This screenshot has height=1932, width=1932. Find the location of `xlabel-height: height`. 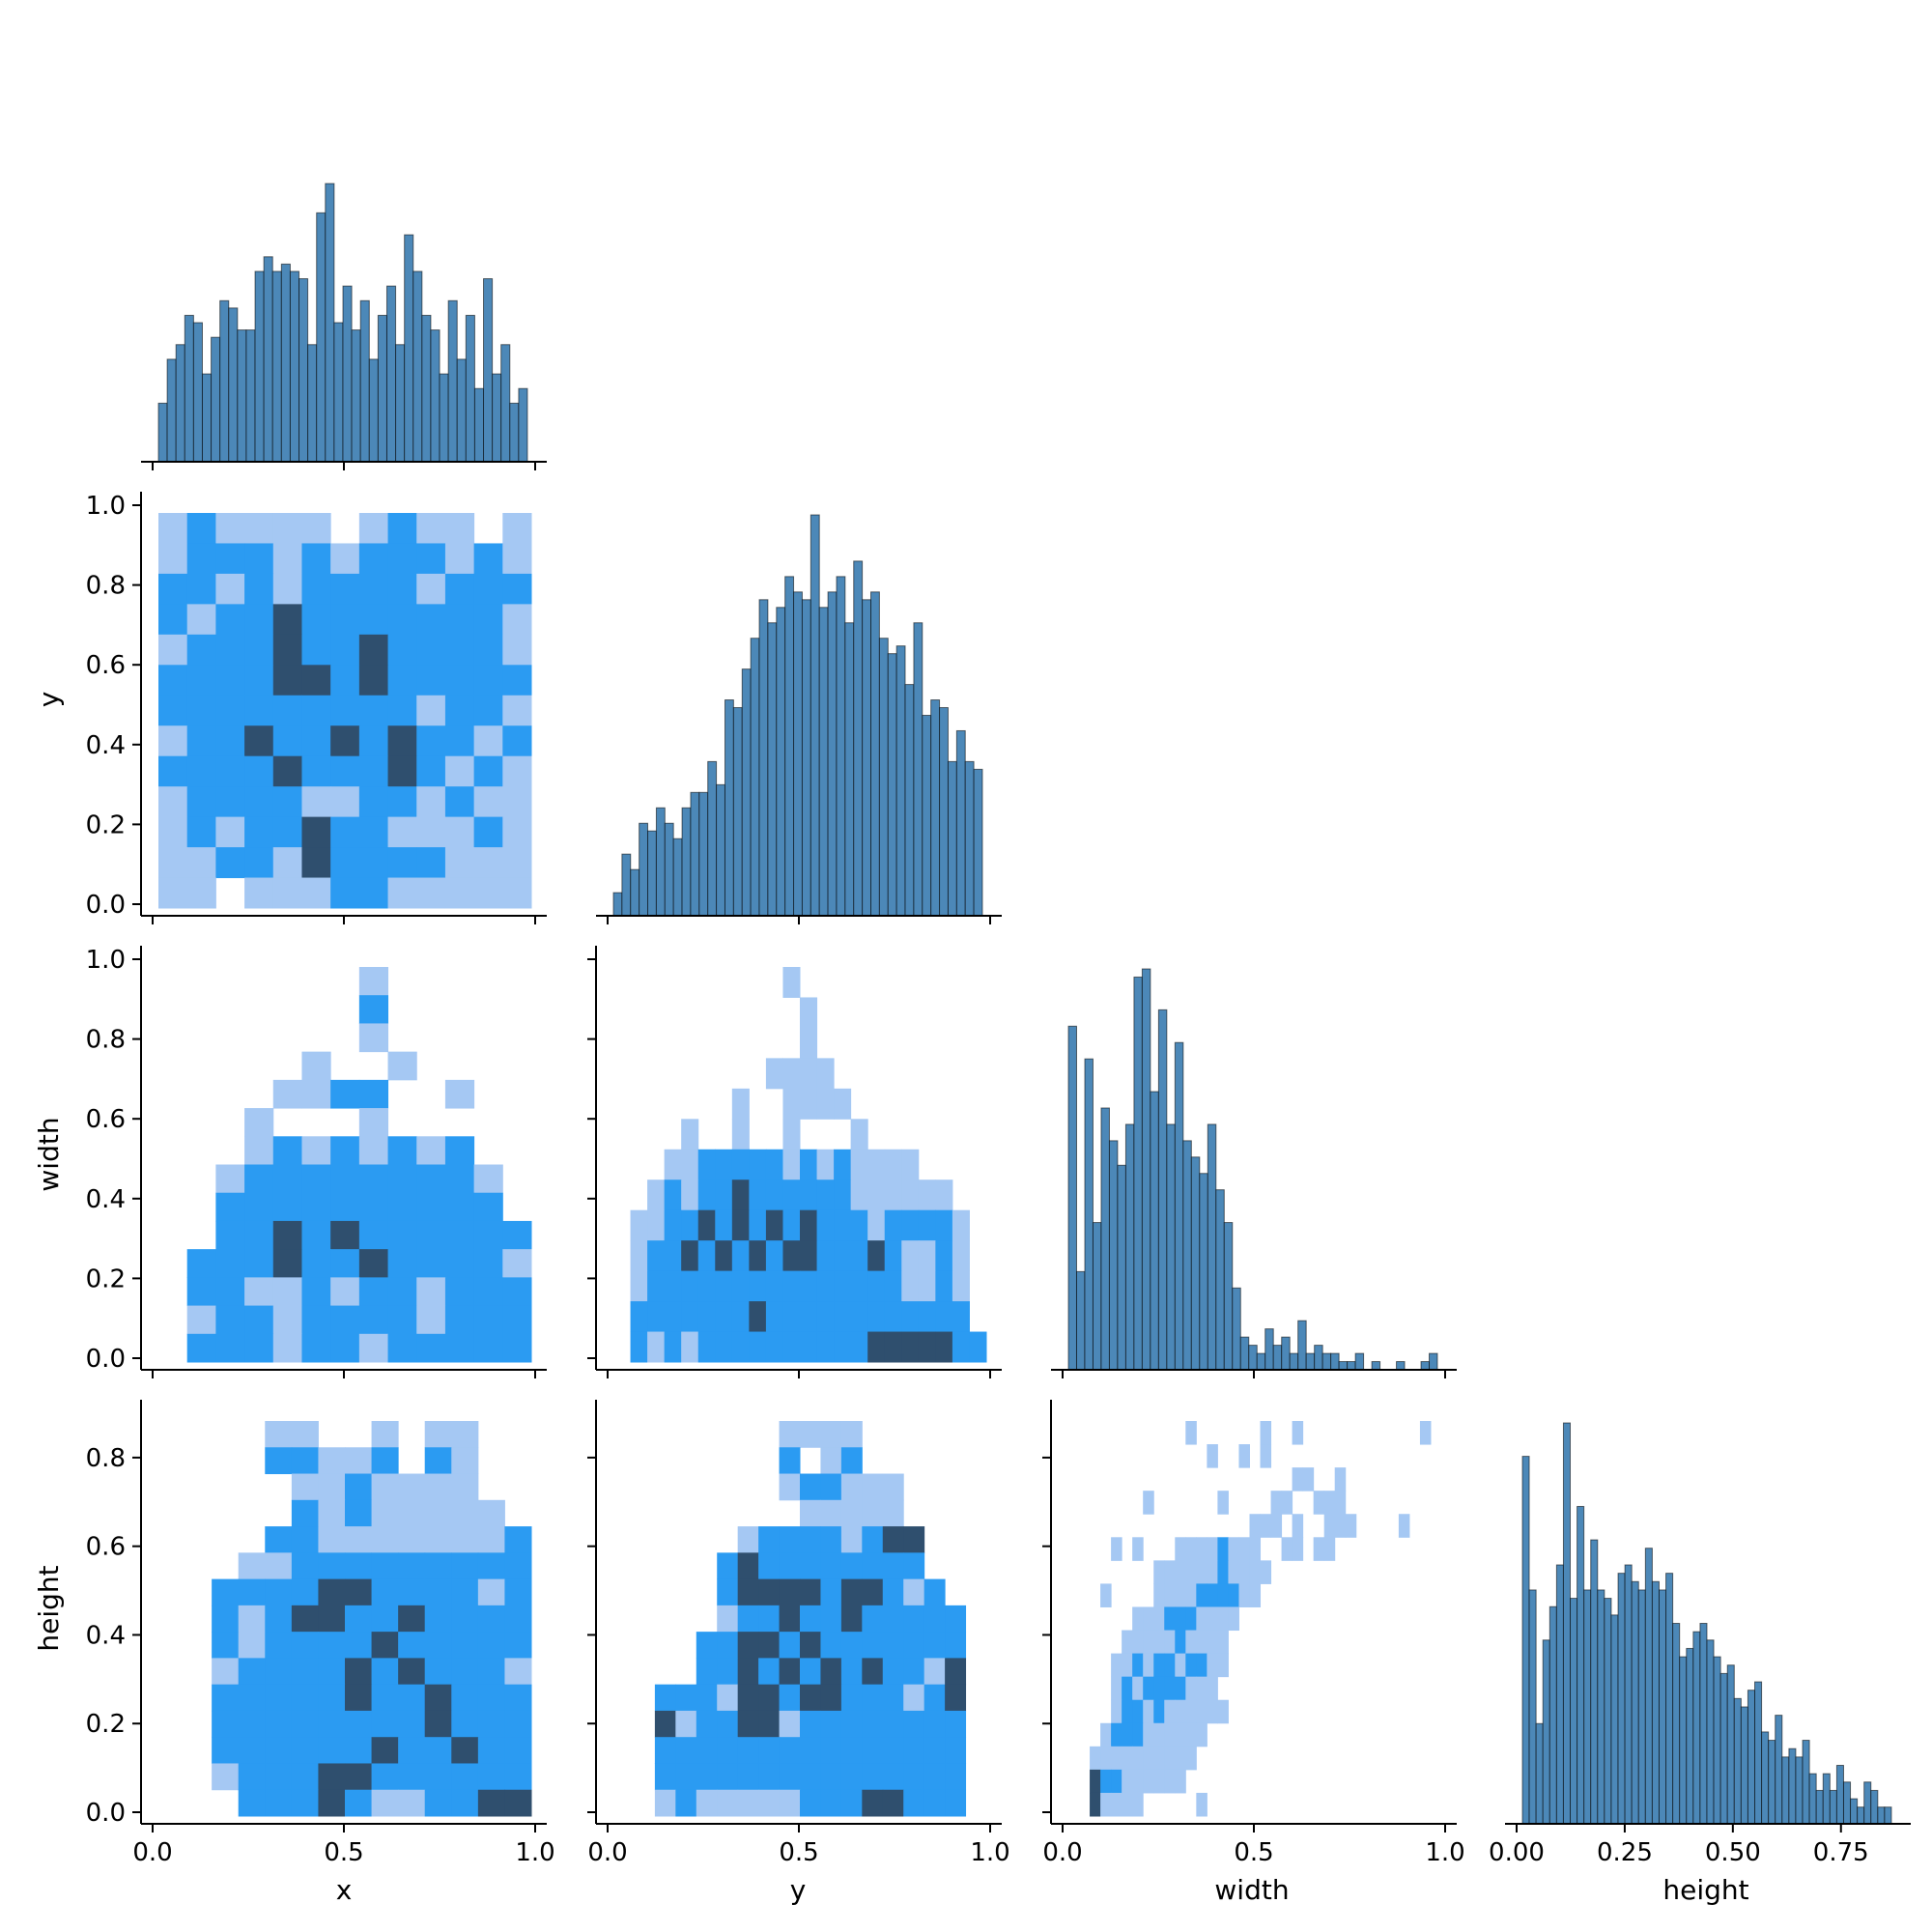

xlabel-height: height is located at coordinates (1705, 1890).